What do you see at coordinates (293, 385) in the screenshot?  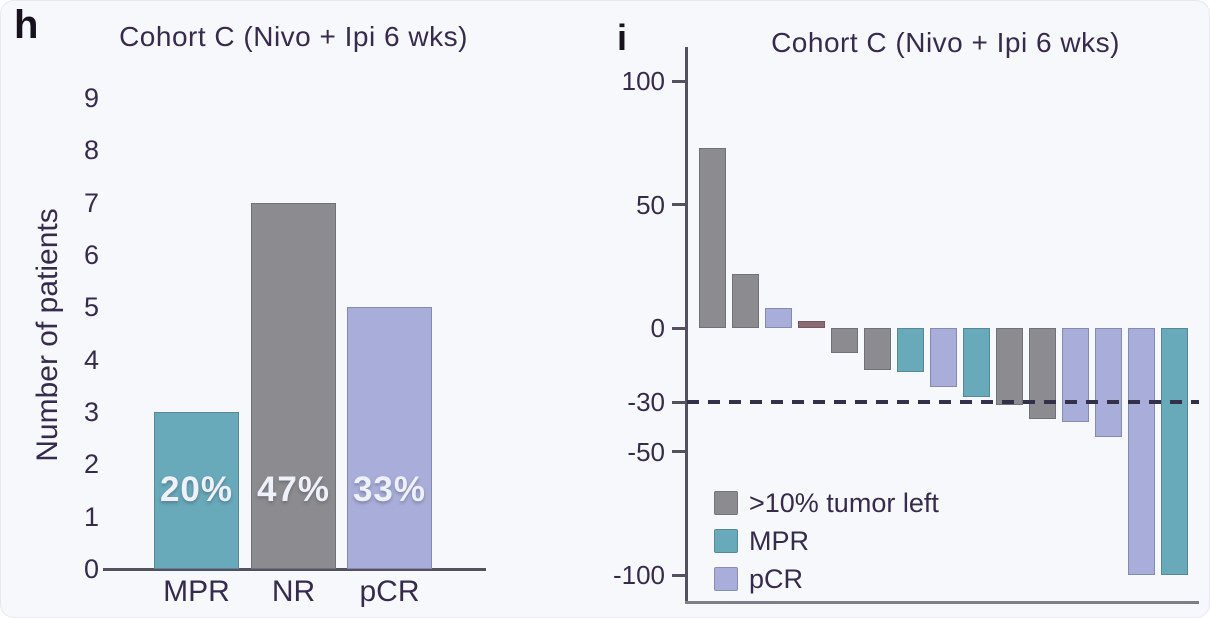 I see `bar-nr: 47%` at bounding box center [293, 385].